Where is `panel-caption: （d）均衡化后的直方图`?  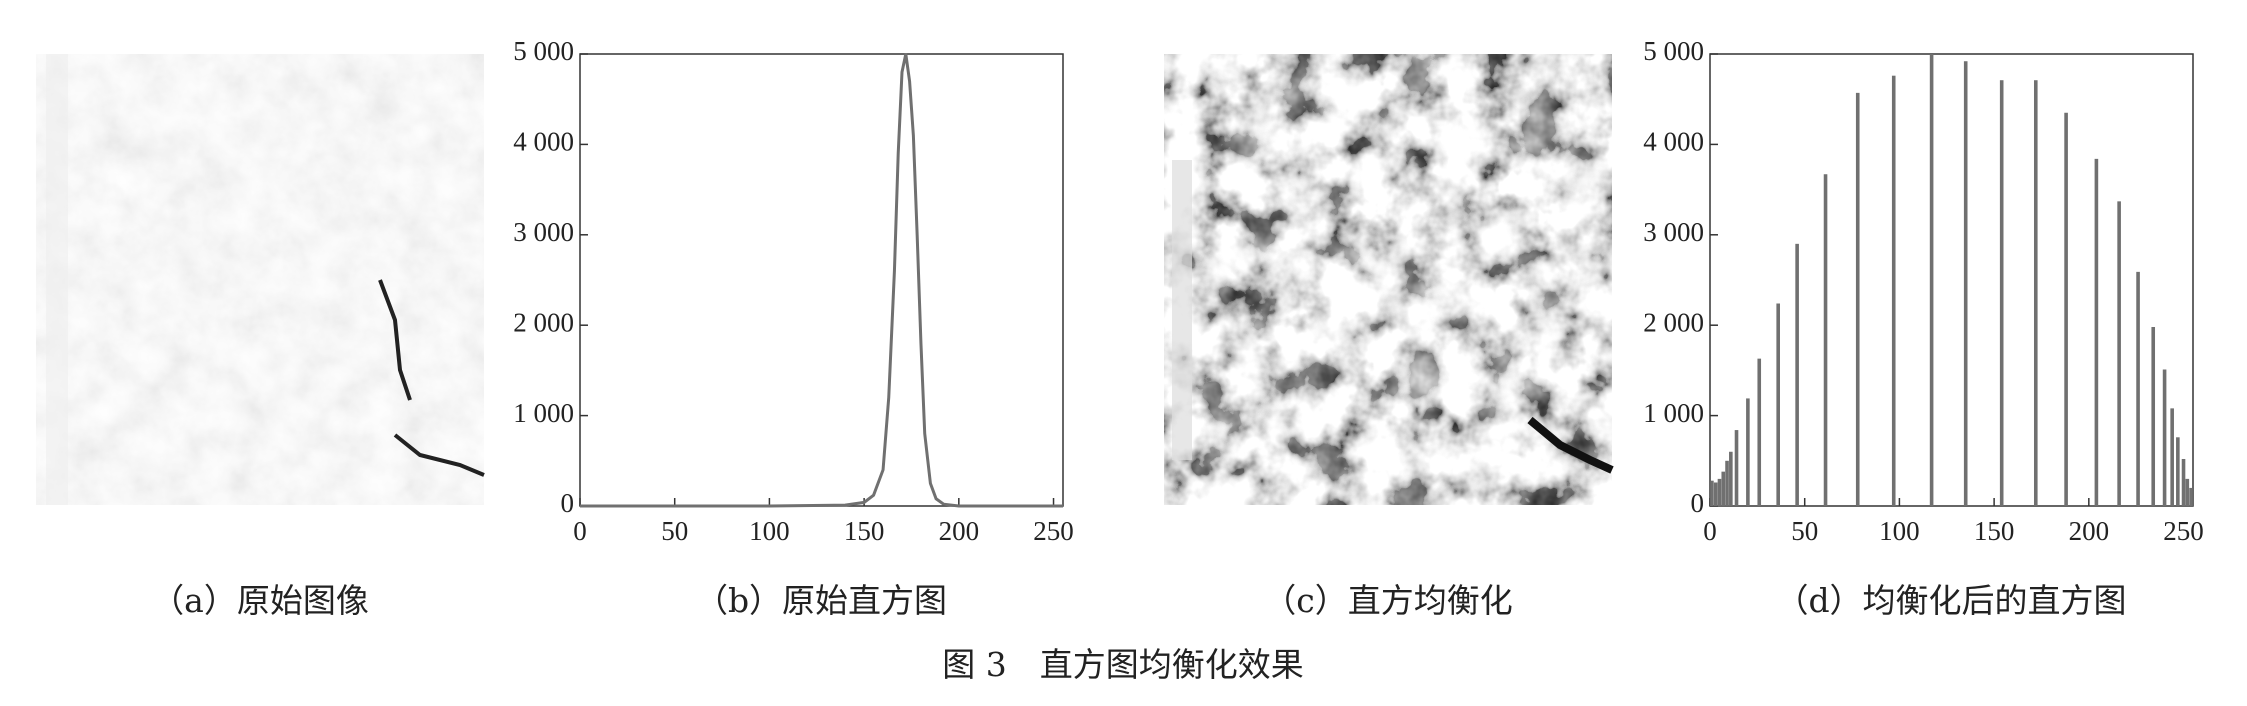 panel-caption: （d）均衡化后的直方图 is located at coordinates (1950, 600).